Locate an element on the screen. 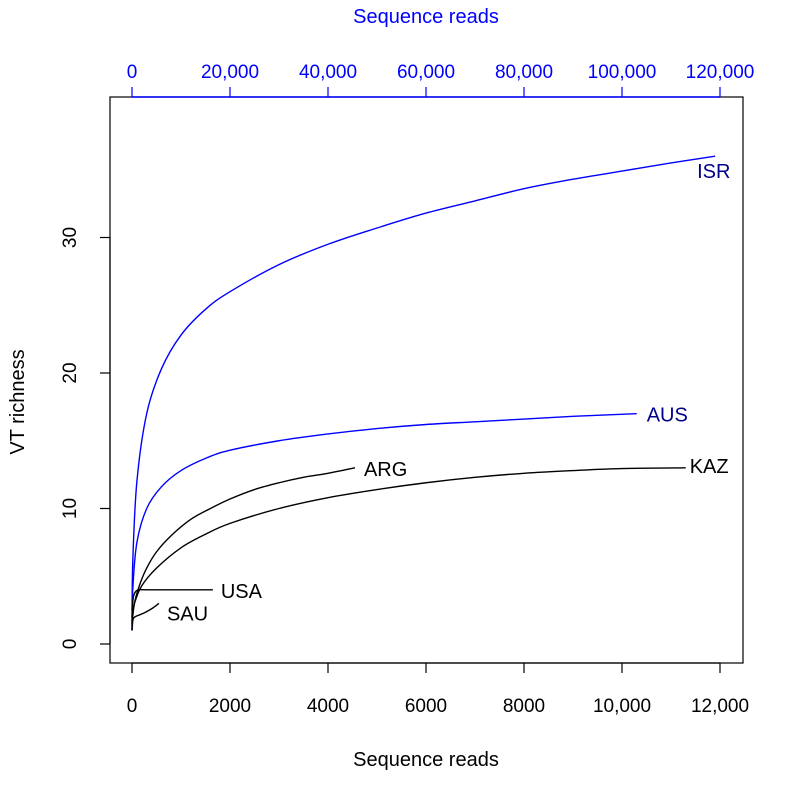 The height and width of the screenshot is (800, 800). series-label-kaz: KAZ is located at coordinates (709, 467).